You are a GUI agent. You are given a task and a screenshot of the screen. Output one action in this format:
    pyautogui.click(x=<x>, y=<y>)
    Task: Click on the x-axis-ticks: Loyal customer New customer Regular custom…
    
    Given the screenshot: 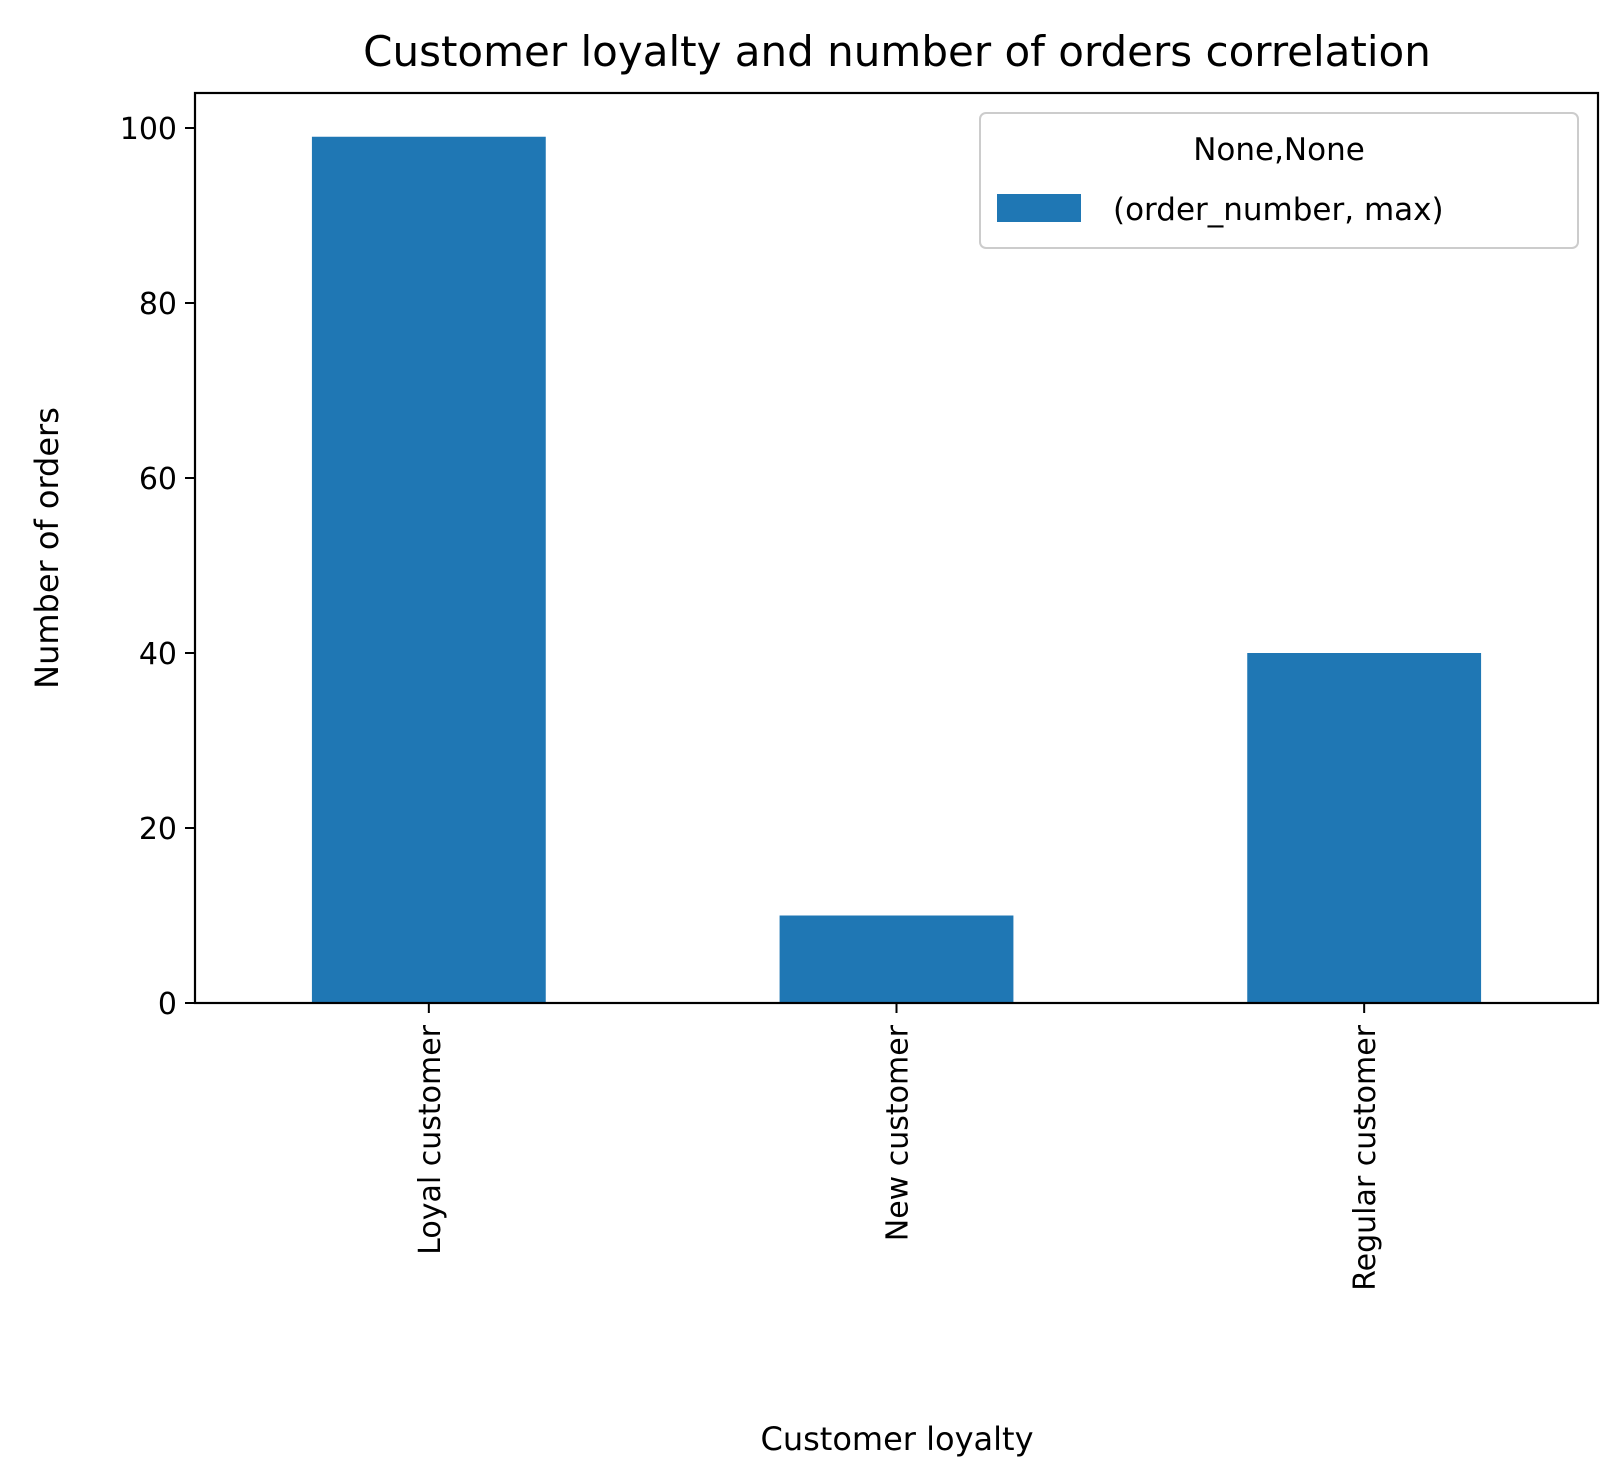 What is the action you would take?
    pyautogui.click(x=898, y=1147)
    